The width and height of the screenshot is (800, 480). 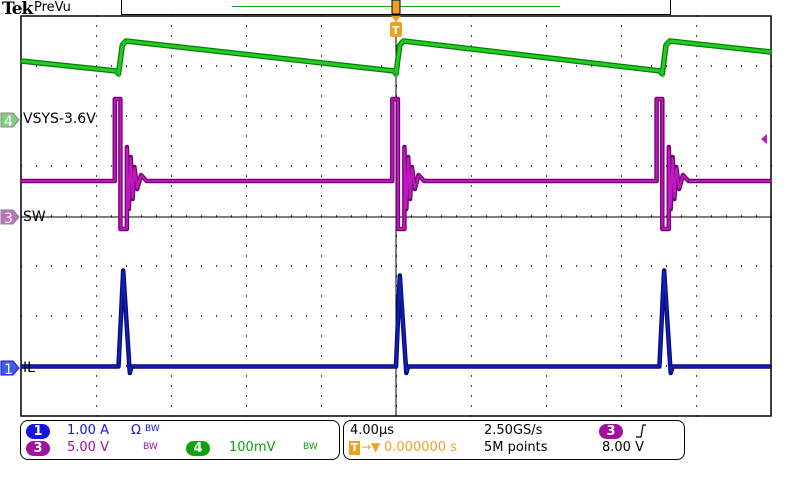 I want to click on trigger-t-glyph: T, so click(x=396, y=30).